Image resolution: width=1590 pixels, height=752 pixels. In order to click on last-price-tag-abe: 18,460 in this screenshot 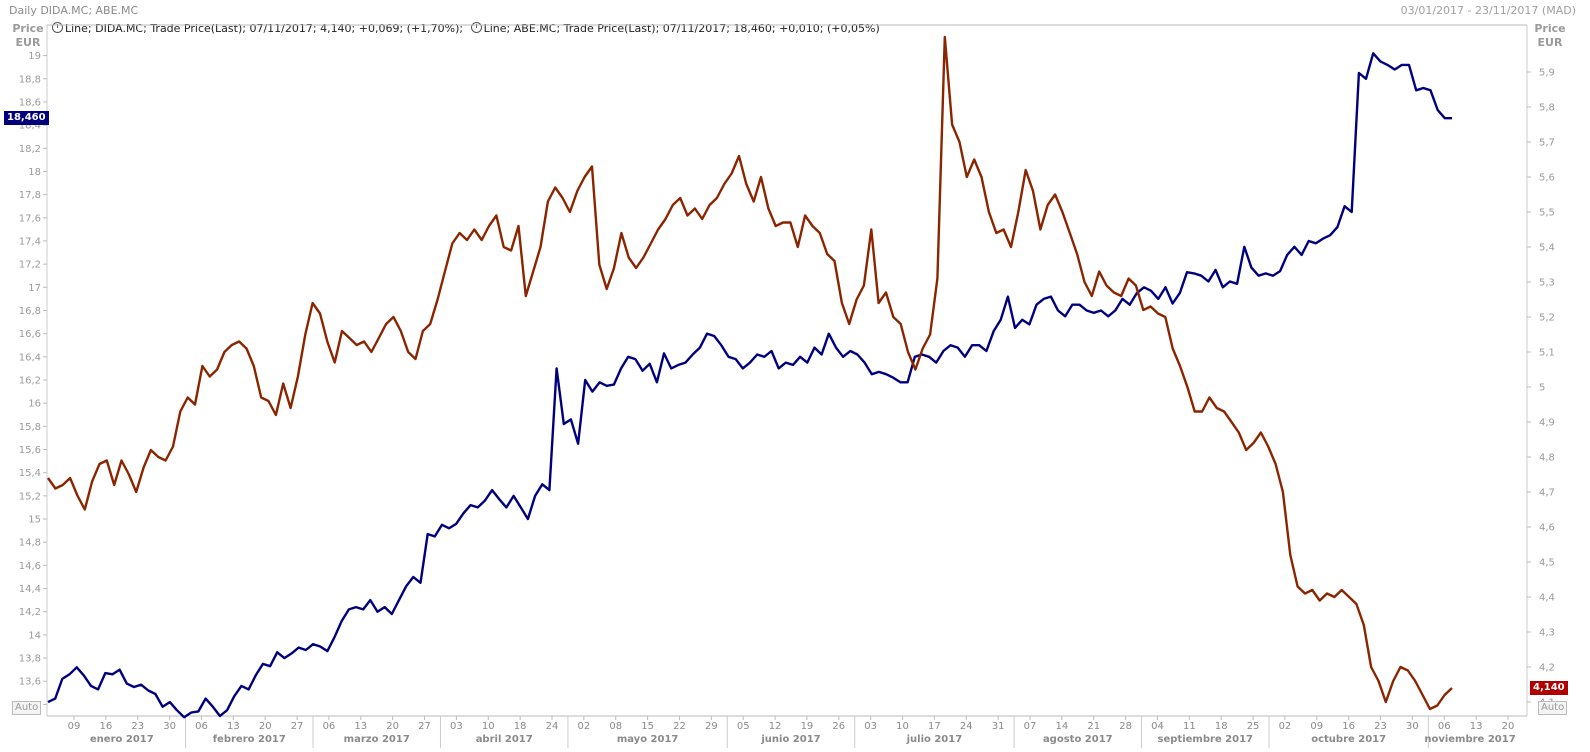, I will do `click(26, 118)`.